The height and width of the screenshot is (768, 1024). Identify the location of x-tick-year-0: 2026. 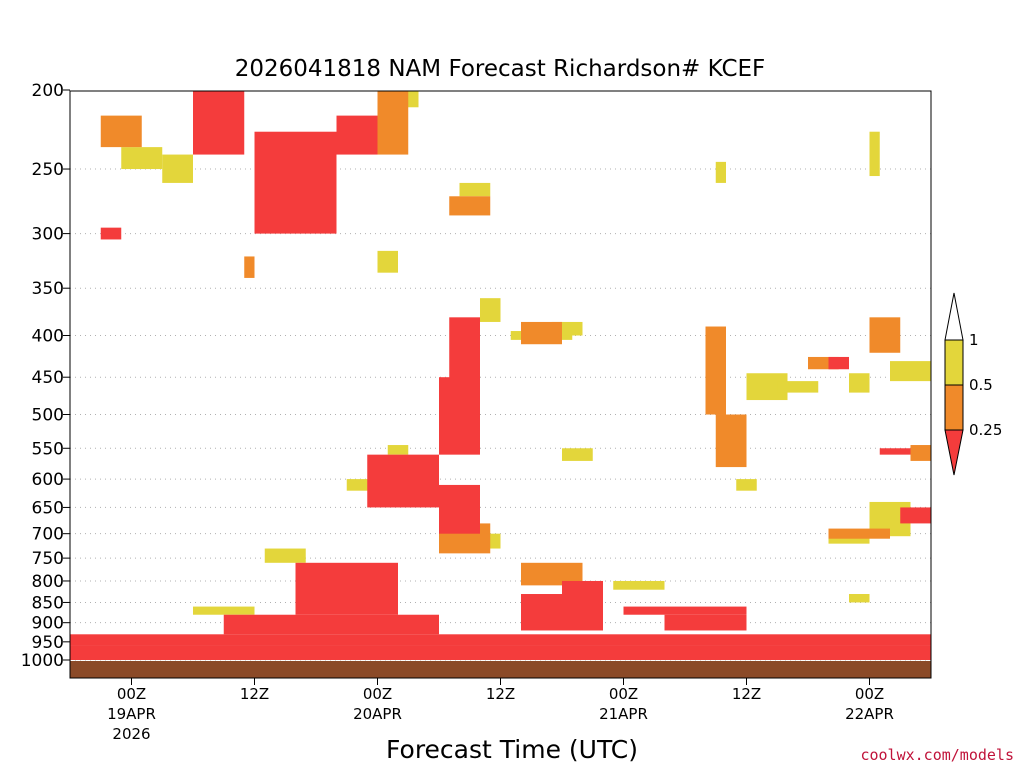
(131, 734).